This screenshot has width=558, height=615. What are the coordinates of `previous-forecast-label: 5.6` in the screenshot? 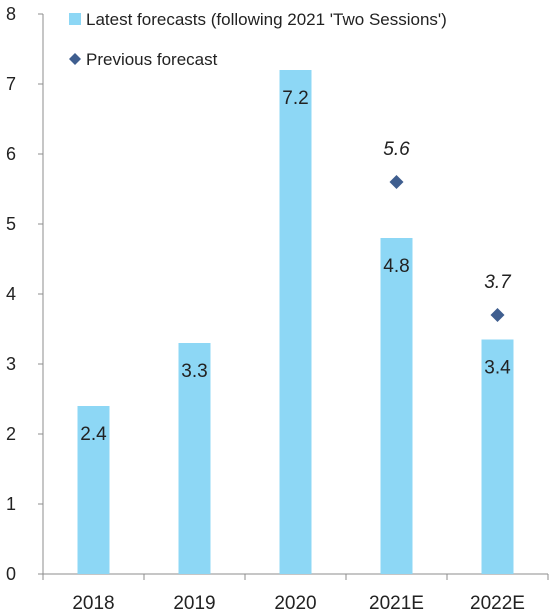 It's located at (396, 149).